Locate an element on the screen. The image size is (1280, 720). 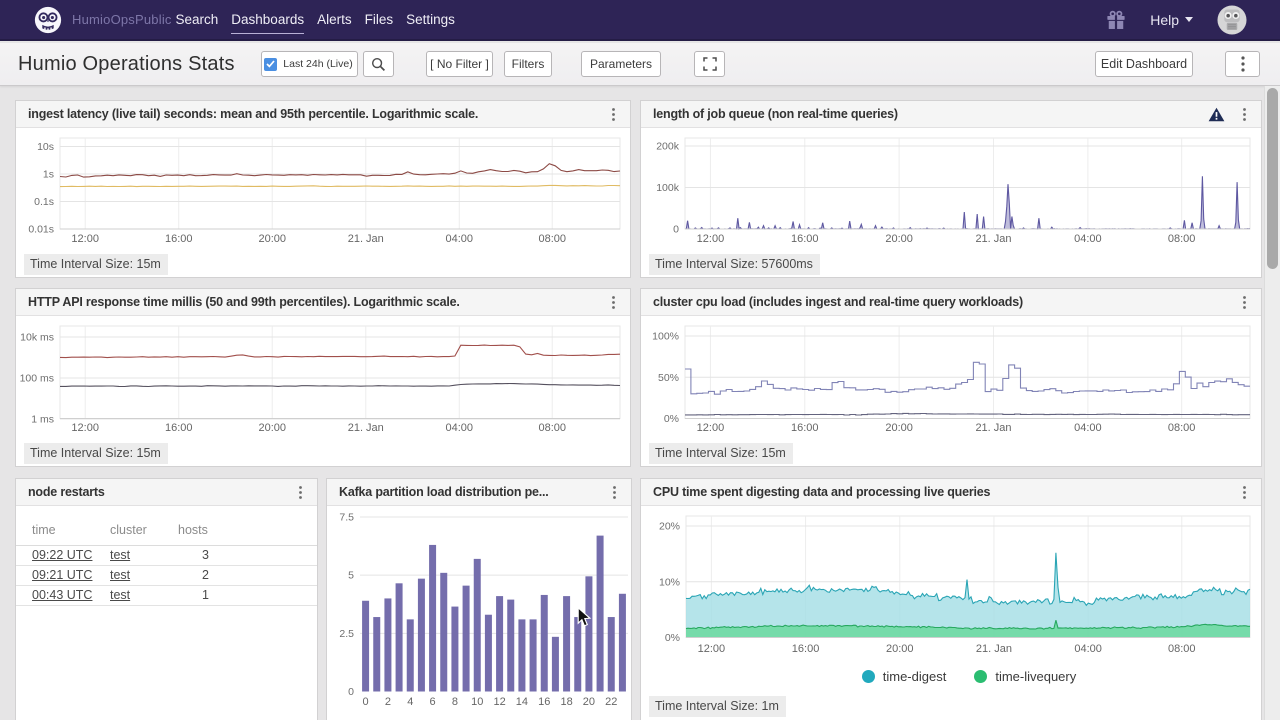
table-row: 00:43 UTC test 1 is located at coordinates (166, 595).